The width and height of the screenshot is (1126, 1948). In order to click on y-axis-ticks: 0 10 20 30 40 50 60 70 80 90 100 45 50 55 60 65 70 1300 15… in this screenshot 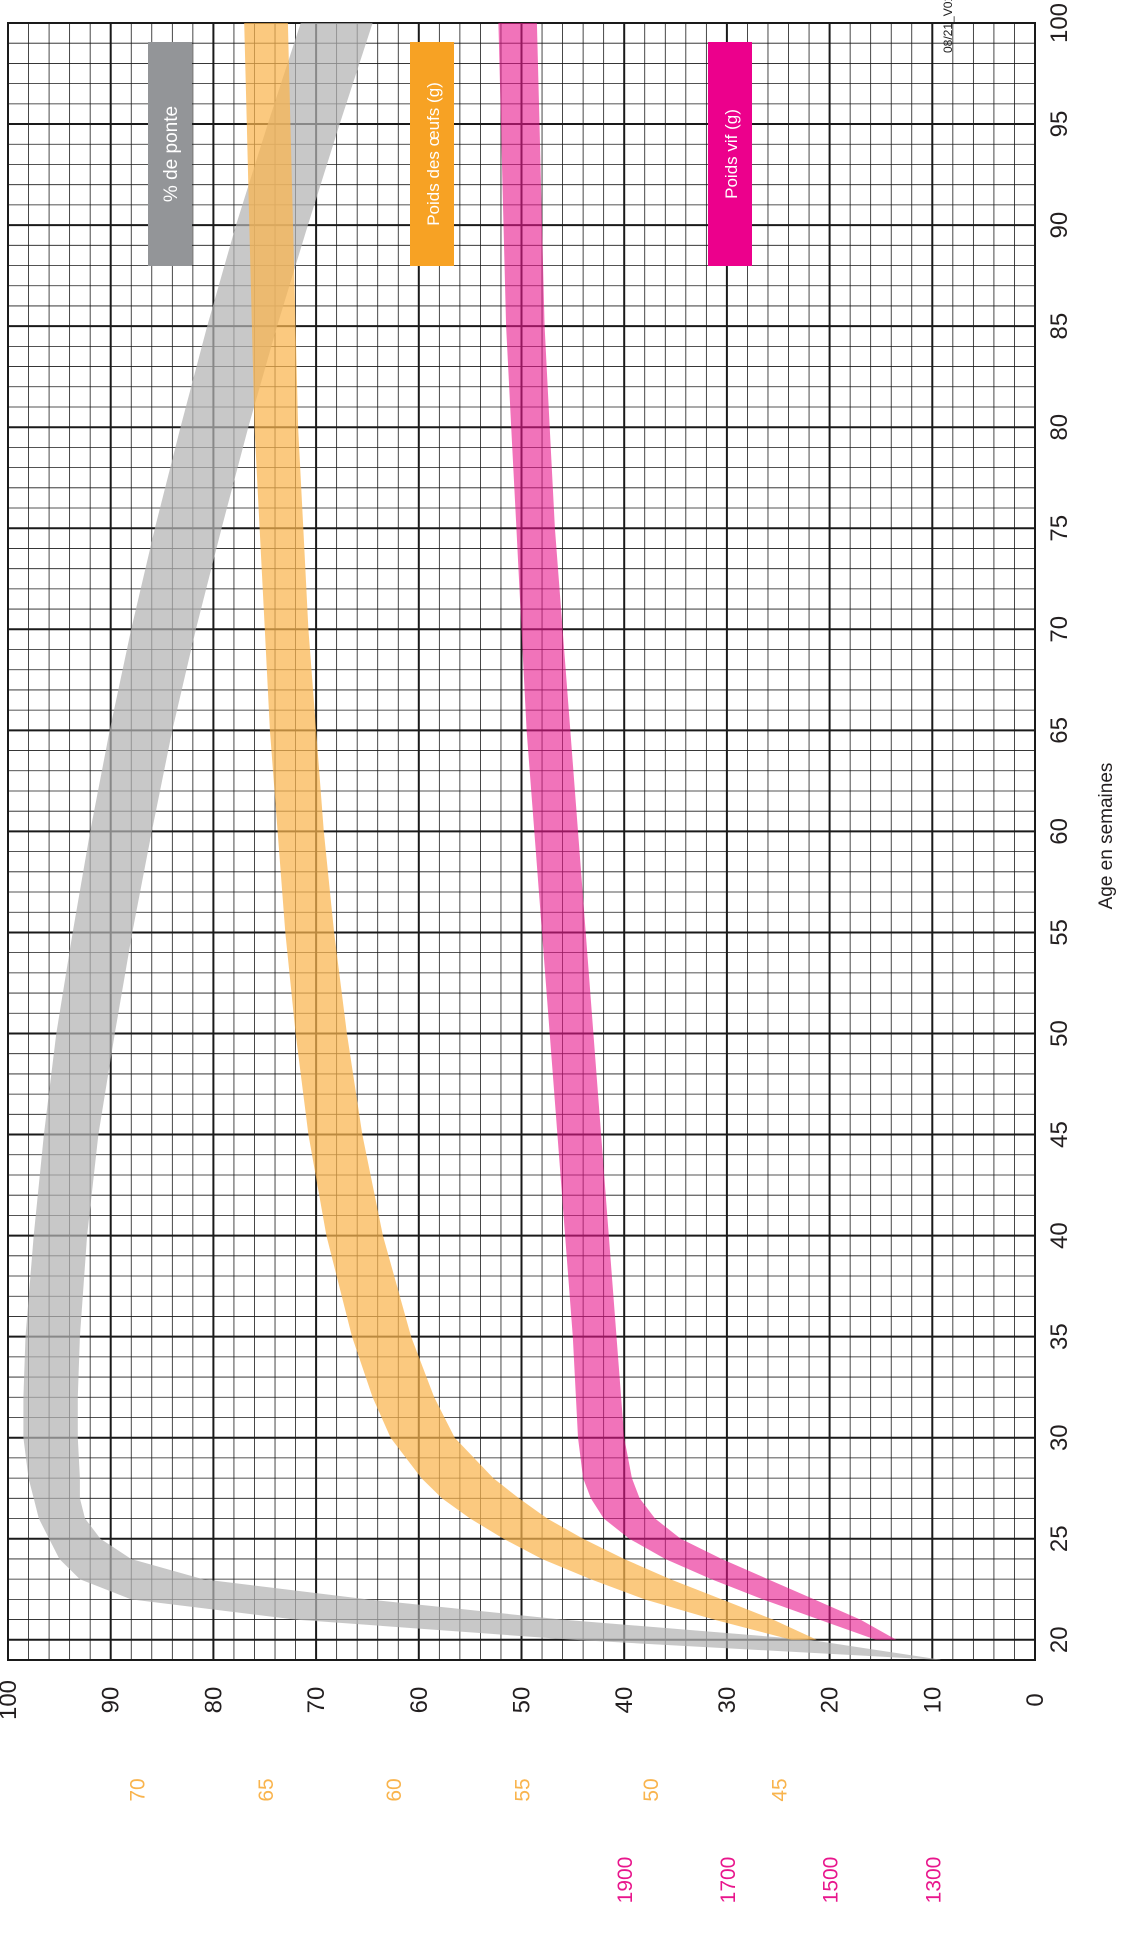, I will do `click(524, 1791)`.